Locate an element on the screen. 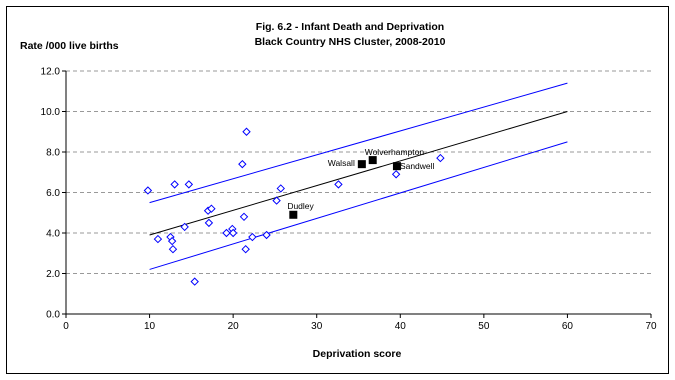 The width and height of the screenshot is (675, 380). y-tick-label: 8.0 is located at coordinates (53, 153).